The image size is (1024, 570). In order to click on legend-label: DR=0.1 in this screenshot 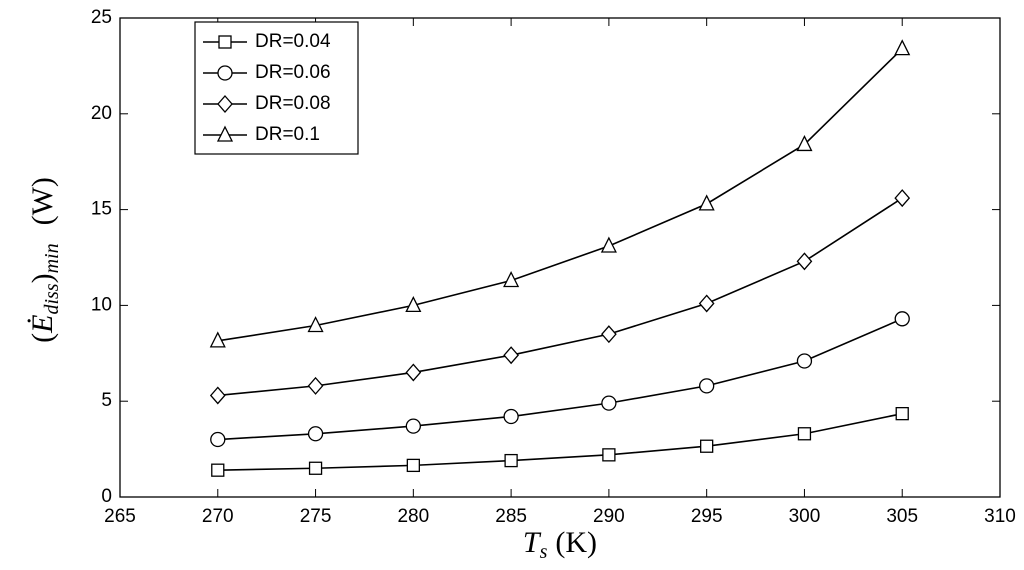, I will do `click(287, 134)`.